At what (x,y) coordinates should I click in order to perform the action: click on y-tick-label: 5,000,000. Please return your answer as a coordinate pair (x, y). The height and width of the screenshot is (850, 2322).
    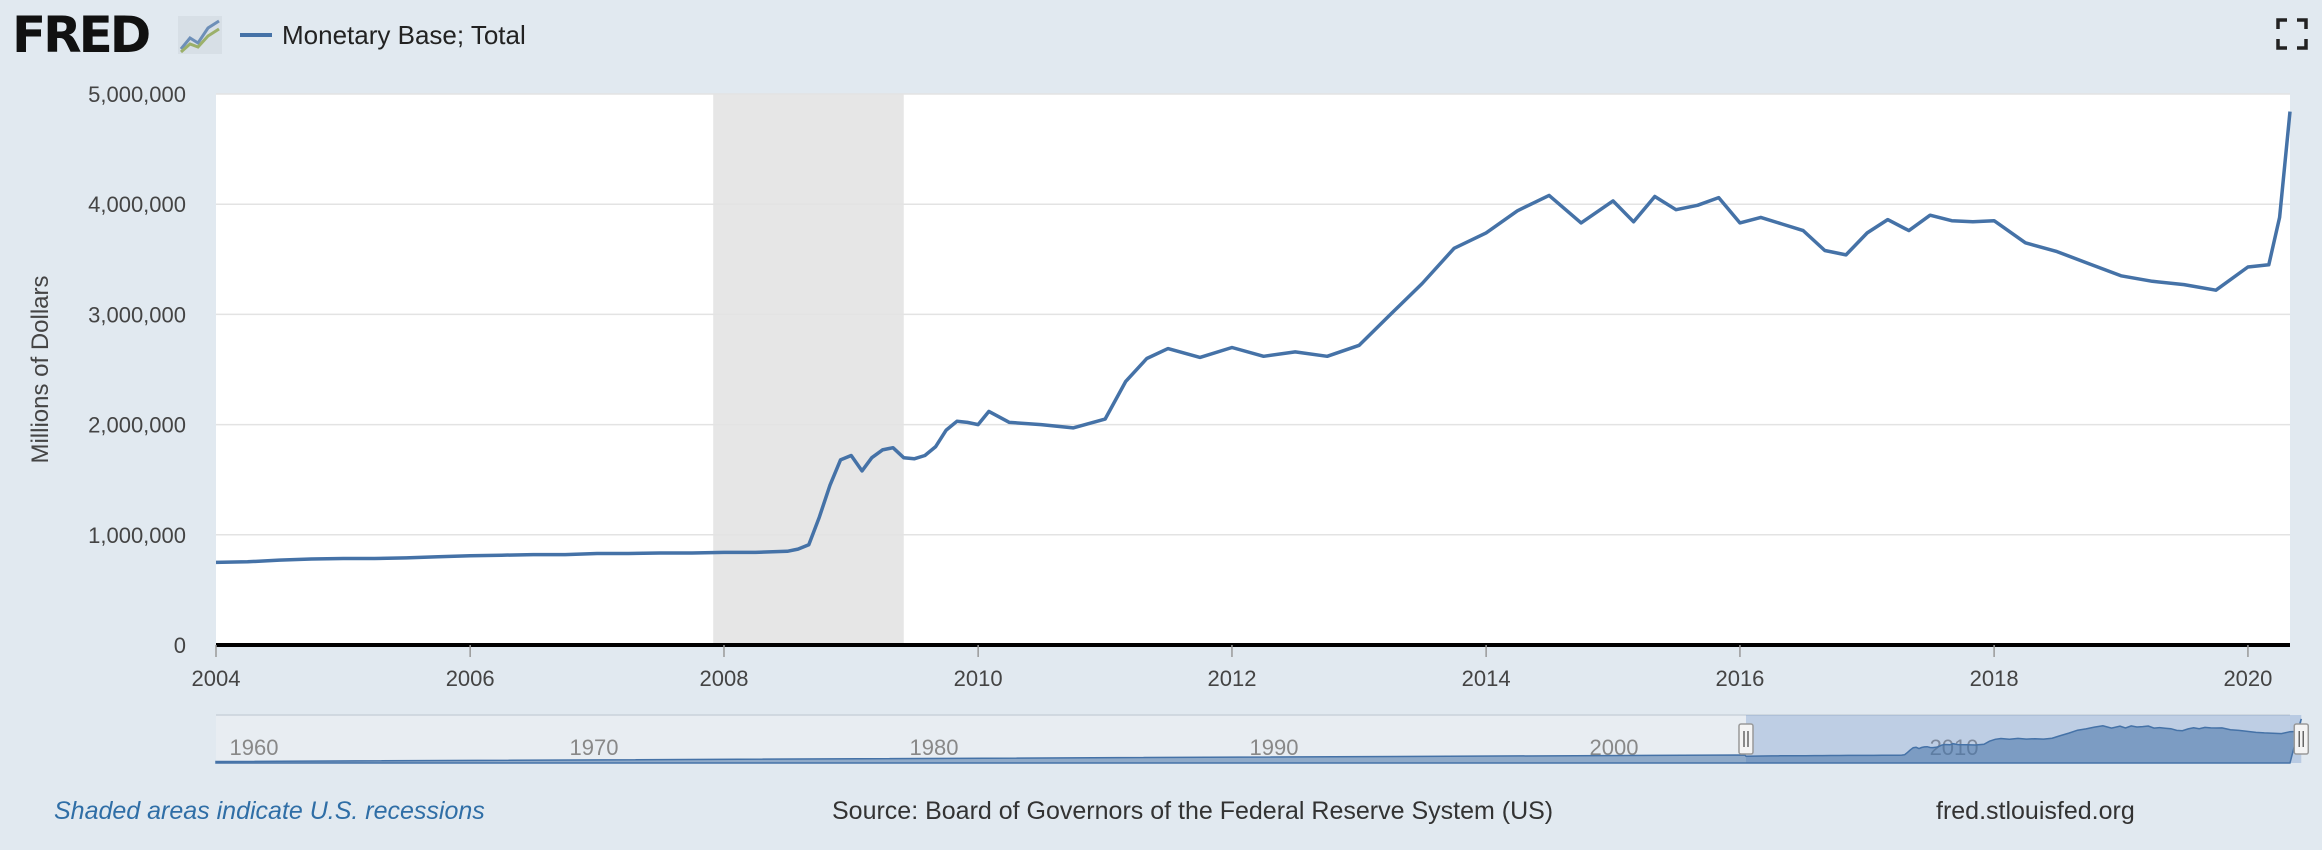
    Looking at the image, I should click on (137, 94).